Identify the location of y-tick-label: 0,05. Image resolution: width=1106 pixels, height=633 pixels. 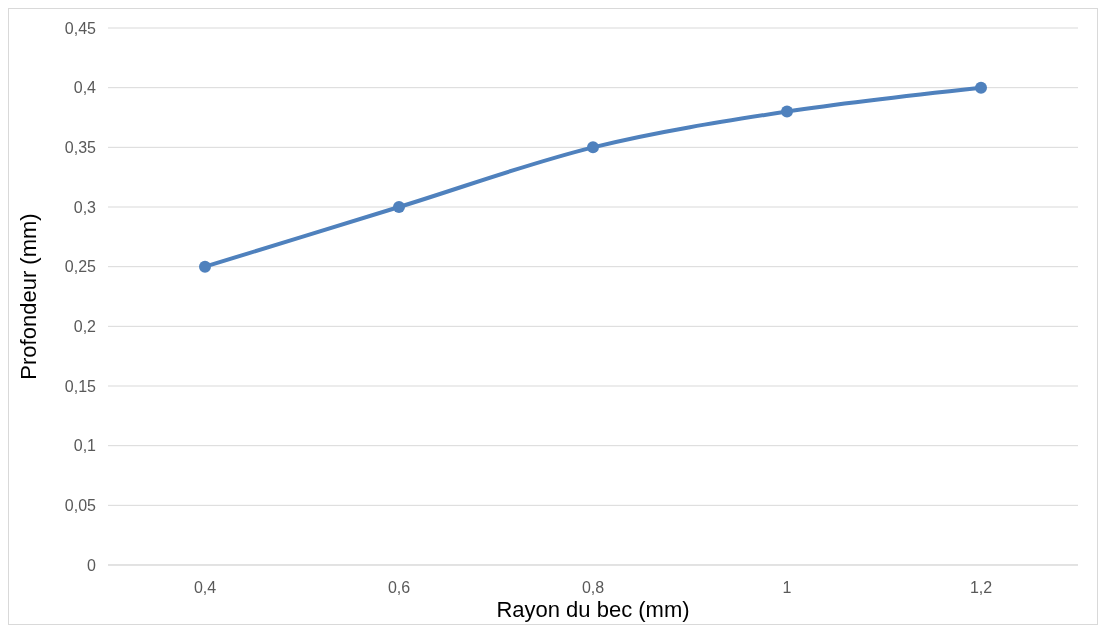
(80, 505).